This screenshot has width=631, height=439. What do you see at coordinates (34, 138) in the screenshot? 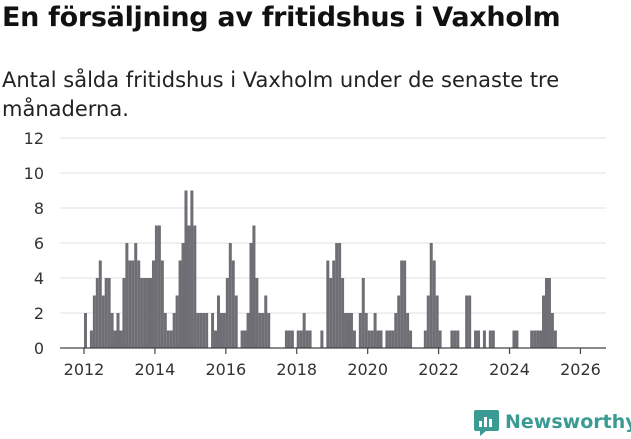
I see `y-tick-label: 12` at bounding box center [34, 138].